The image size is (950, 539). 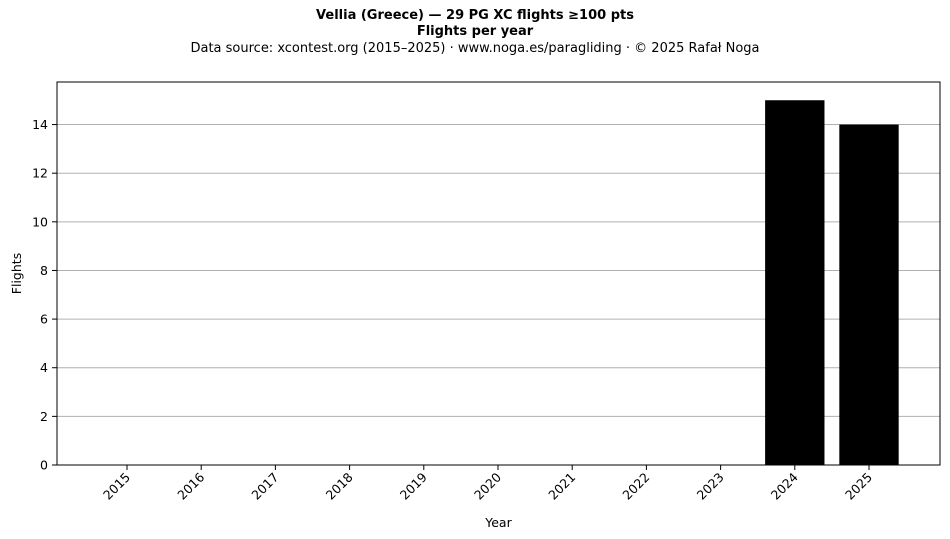 What do you see at coordinates (40, 173) in the screenshot?
I see `y-tick-label: 12` at bounding box center [40, 173].